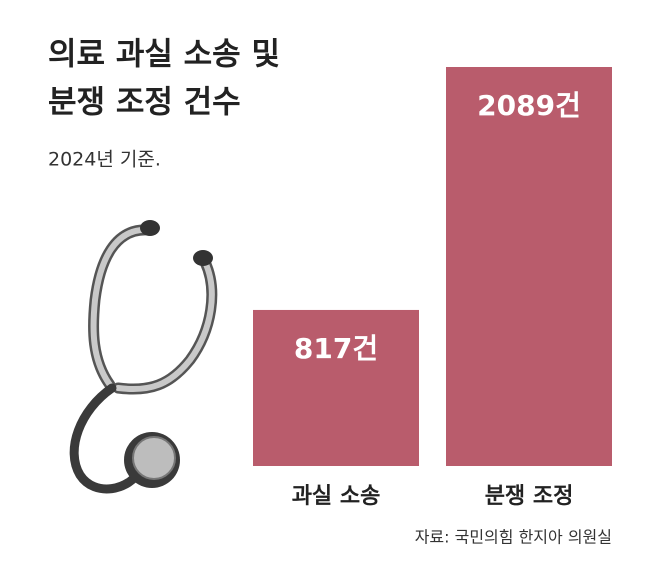 The width and height of the screenshot is (658, 575). Describe the element at coordinates (513, 537) in the screenshot. I see `source: 자료: 국민의힘 한지아 의원실` at that location.